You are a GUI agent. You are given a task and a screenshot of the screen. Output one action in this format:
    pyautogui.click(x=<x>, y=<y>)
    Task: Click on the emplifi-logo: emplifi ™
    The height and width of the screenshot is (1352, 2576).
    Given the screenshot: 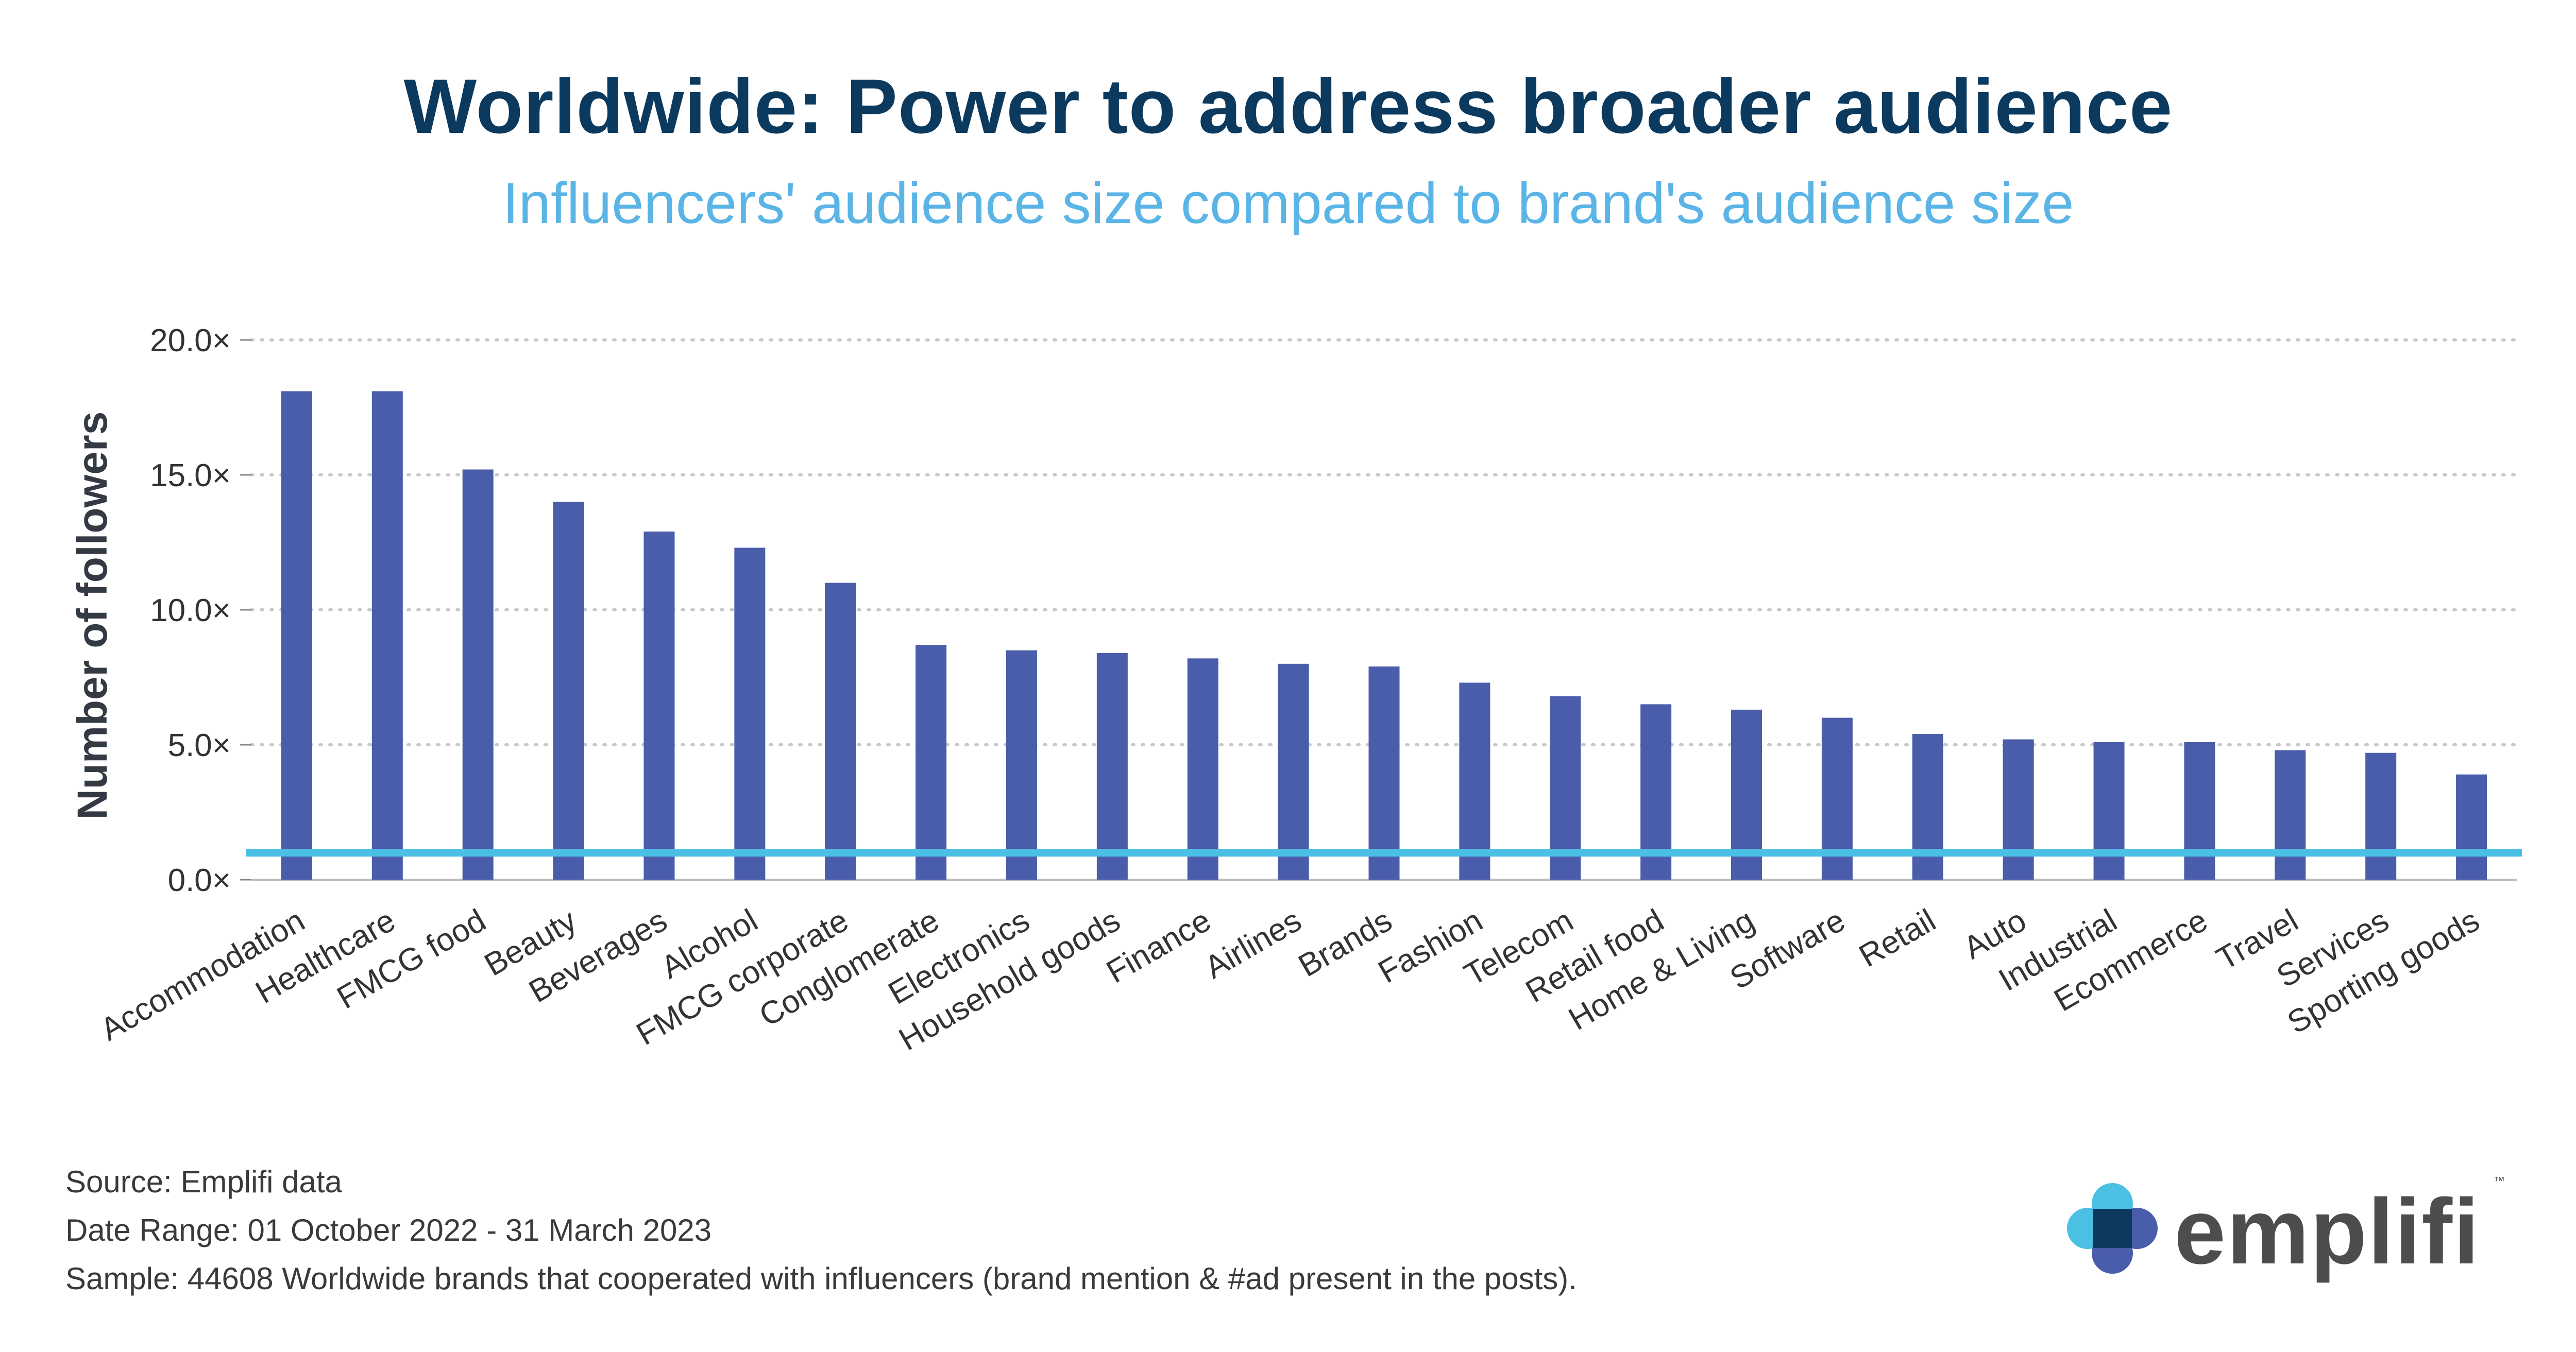 What is the action you would take?
    pyautogui.click(x=2292, y=1228)
    